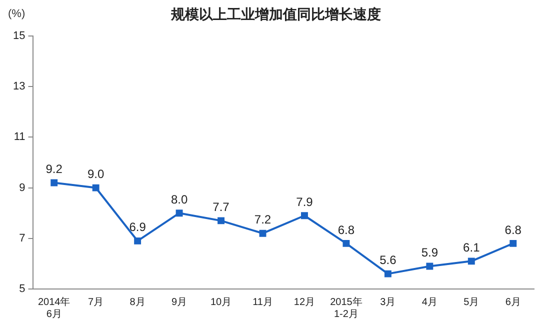 This screenshot has width=552, height=327. Describe the element at coordinates (221, 302) in the screenshot. I see `x-tick-label: 10月` at that location.